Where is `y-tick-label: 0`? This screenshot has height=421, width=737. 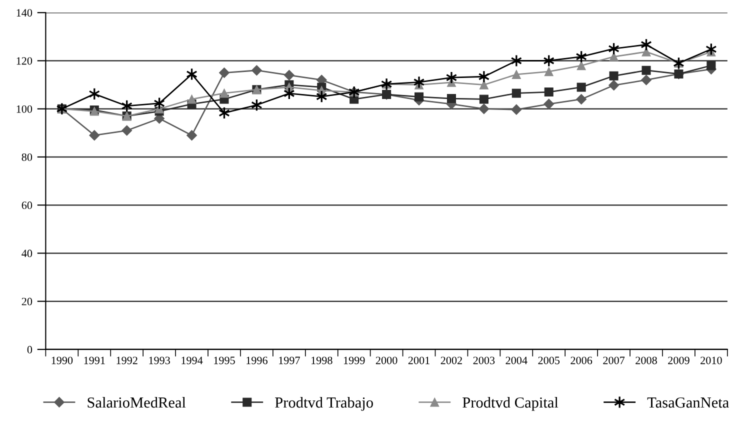
y-tick-label: 0 is located at coordinates (29, 350).